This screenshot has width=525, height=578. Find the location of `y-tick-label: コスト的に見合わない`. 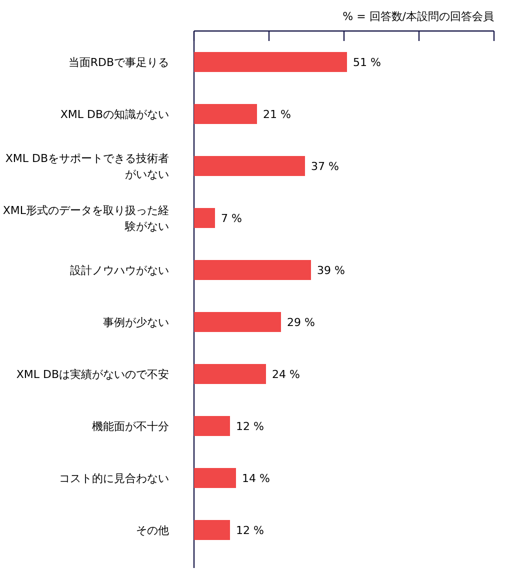

y-tick-label: コスト的に見合わない is located at coordinates (114, 478).